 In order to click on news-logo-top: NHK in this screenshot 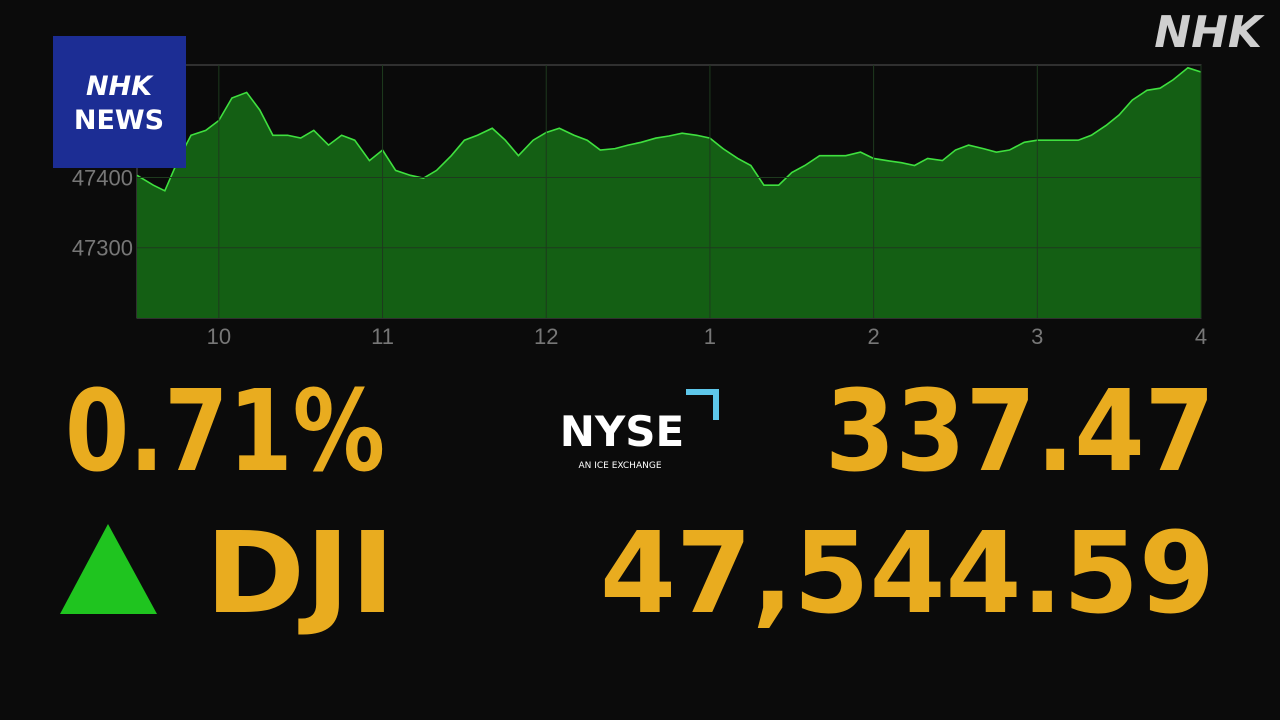, I will do `click(120, 86)`.